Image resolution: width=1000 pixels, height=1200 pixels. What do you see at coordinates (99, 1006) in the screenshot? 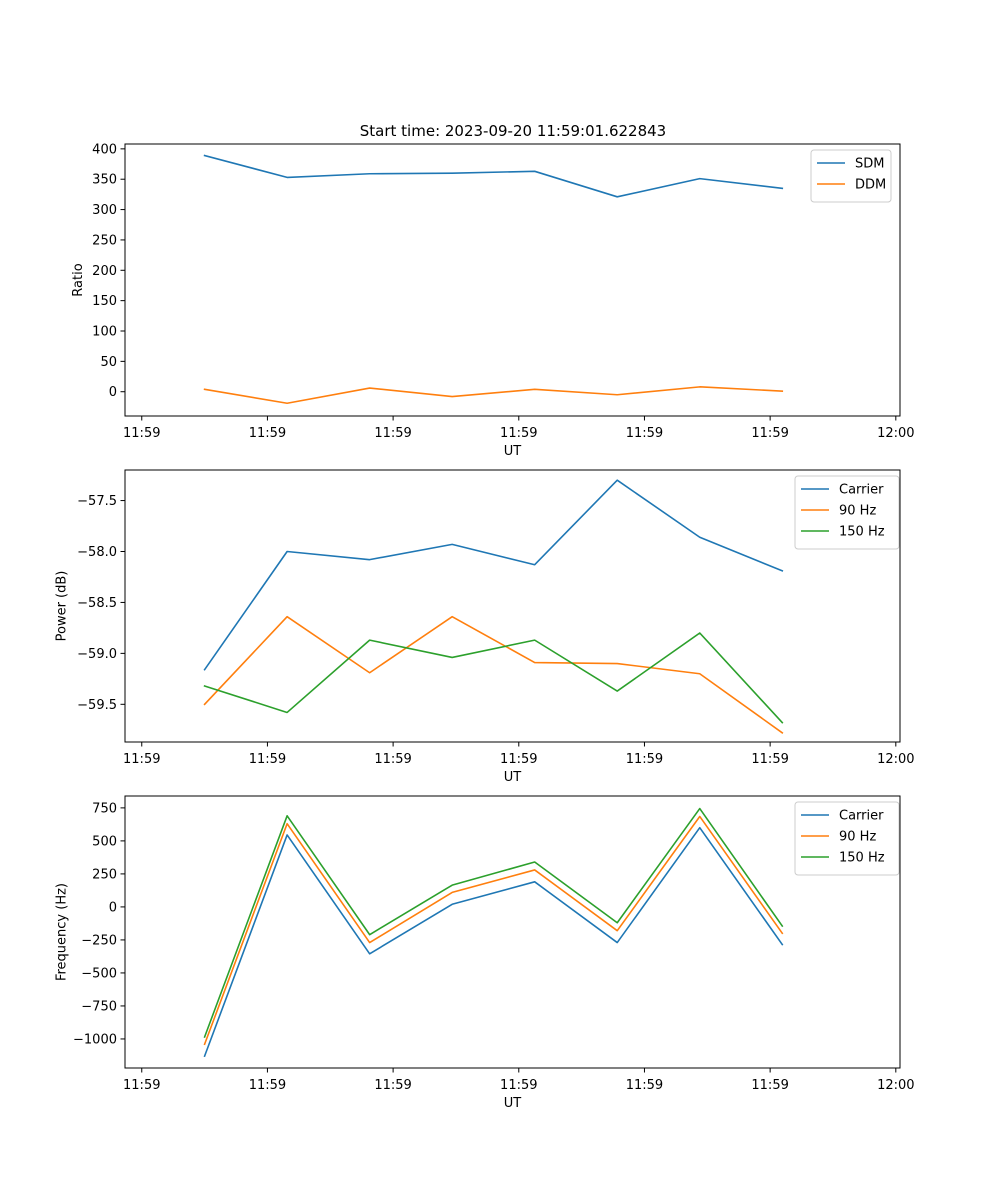
I see `y-tick-label: −750` at bounding box center [99, 1006].